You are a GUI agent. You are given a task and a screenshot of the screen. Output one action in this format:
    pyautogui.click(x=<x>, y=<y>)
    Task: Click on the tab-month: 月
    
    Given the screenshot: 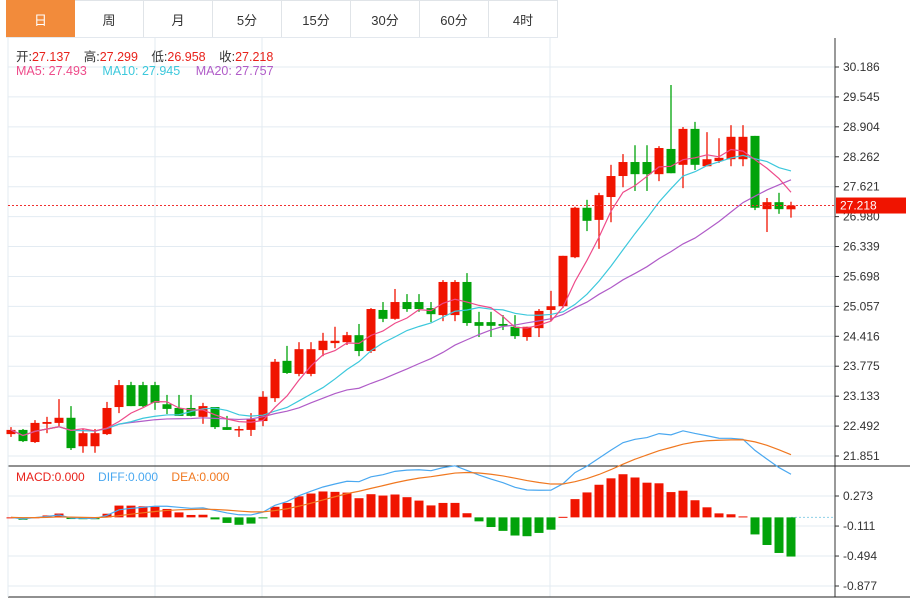 What is the action you would take?
    pyautogui.click(x=178, y=18)
    